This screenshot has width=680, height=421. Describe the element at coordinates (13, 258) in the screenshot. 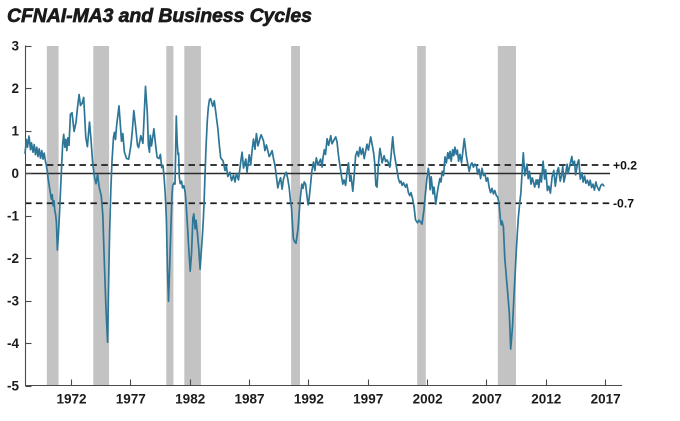

I see `svg-text: -2` at that location.